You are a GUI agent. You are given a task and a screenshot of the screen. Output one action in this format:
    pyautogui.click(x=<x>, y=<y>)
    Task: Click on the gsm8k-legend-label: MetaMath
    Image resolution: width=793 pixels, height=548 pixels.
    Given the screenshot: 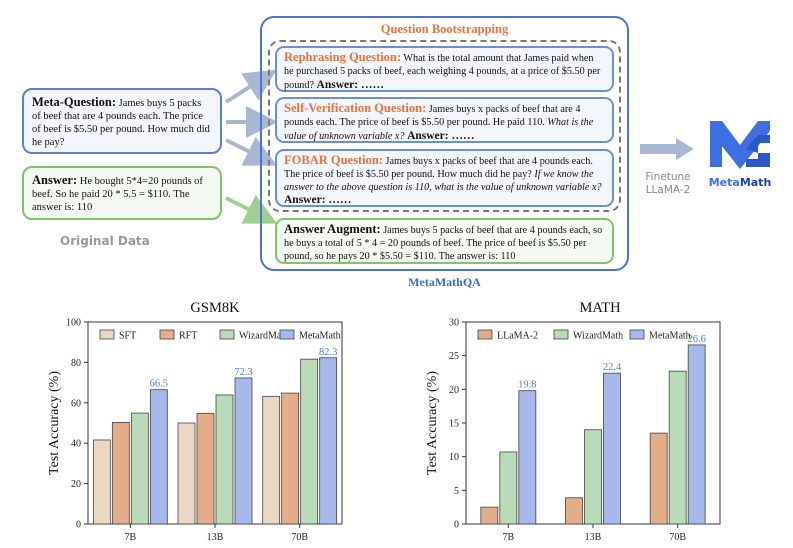 What is the action you would take?
    pyautogui.click(x=320, y=336)
    